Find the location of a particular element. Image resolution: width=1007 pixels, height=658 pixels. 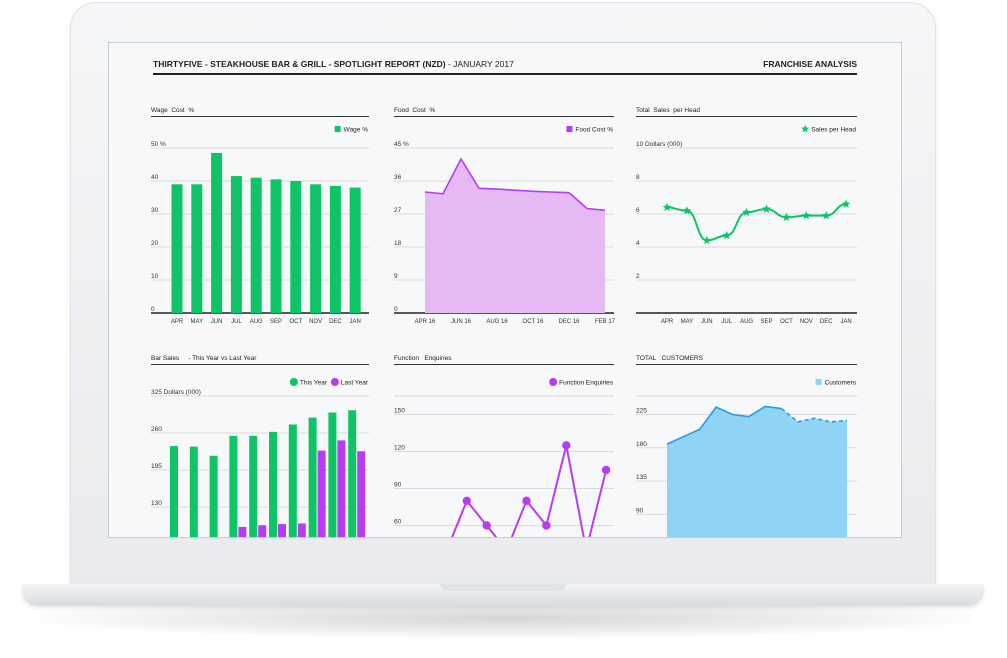

y-tick-label: 27 is located at coordinates (398, 210).